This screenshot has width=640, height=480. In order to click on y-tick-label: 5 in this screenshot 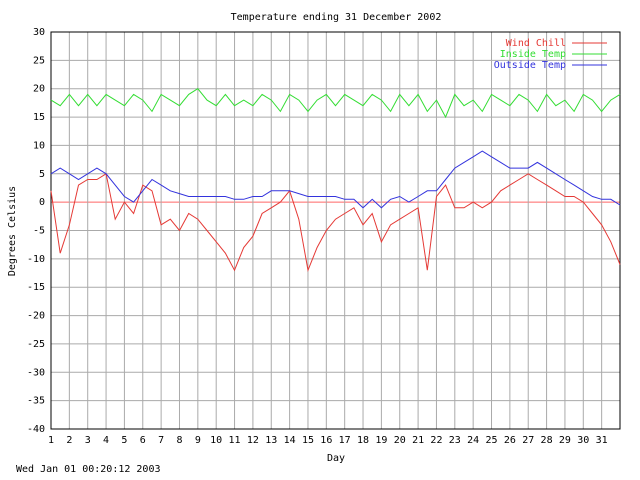, I will do `click(42, 174)`.